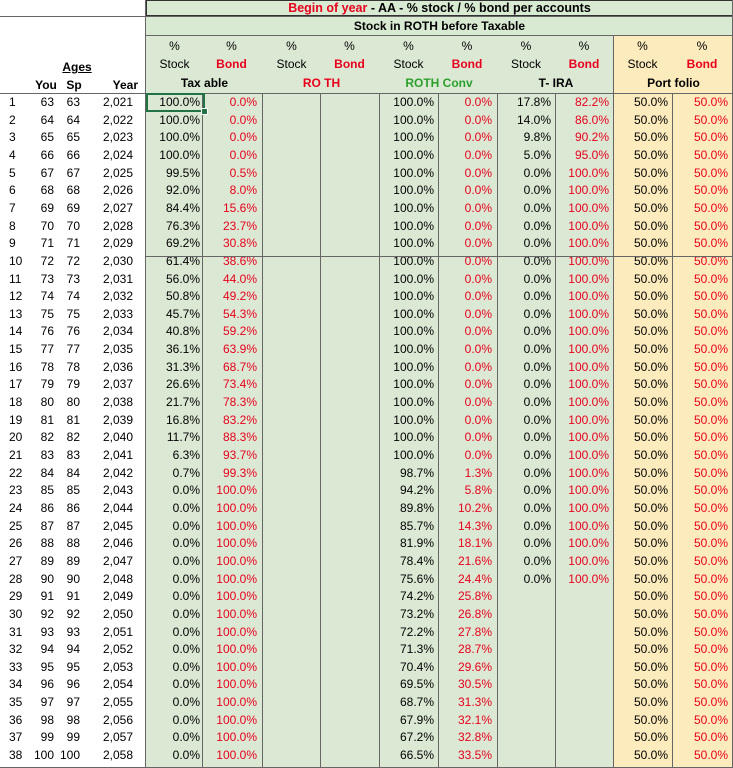 This screenshot has width=733, height=768. What do you see at coordinates (117, 508) in the screenshot?
I see `year-cell: 2,044` at bounding box center [117, 508].